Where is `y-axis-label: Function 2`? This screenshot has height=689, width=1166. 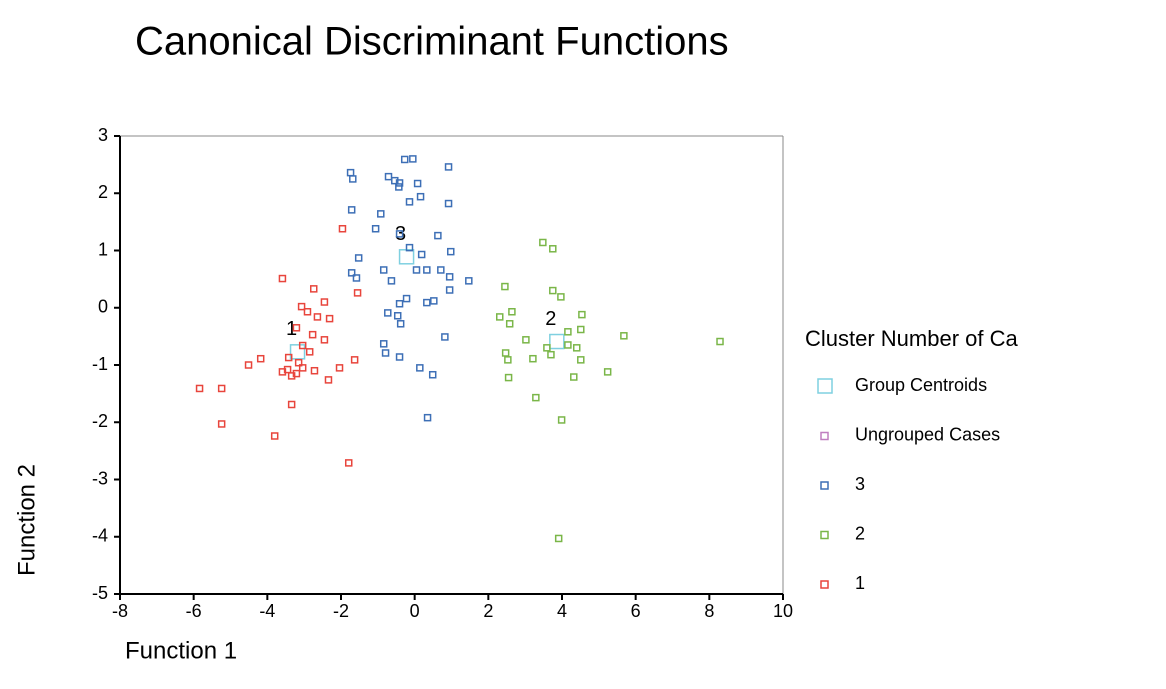
y-axis-label: Function 2 is located at coordinates (26, 520).